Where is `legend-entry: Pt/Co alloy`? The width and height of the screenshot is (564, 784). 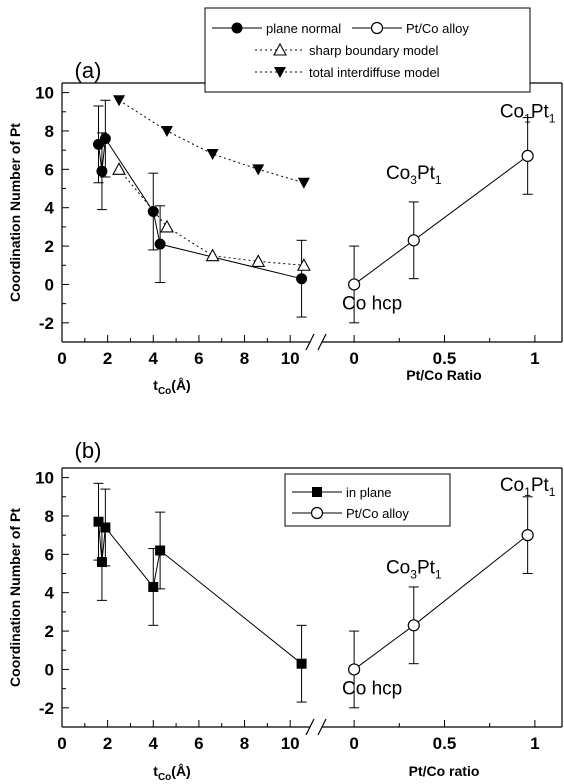
legend-entry: Pt/Co alloy is located at coordinates (350, 513).